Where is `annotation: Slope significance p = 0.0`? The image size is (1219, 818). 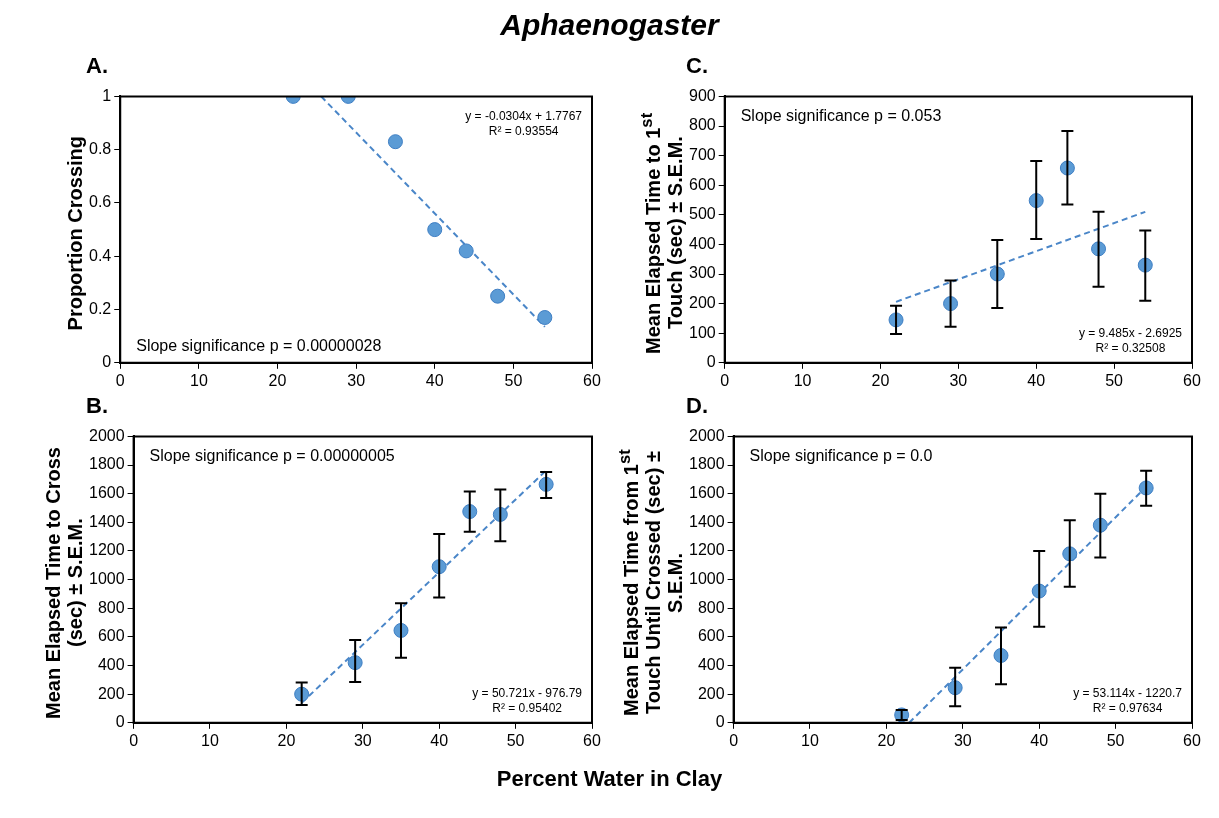
annotation: Slope significance p = 0.0 is located at coordinates (841, 455).